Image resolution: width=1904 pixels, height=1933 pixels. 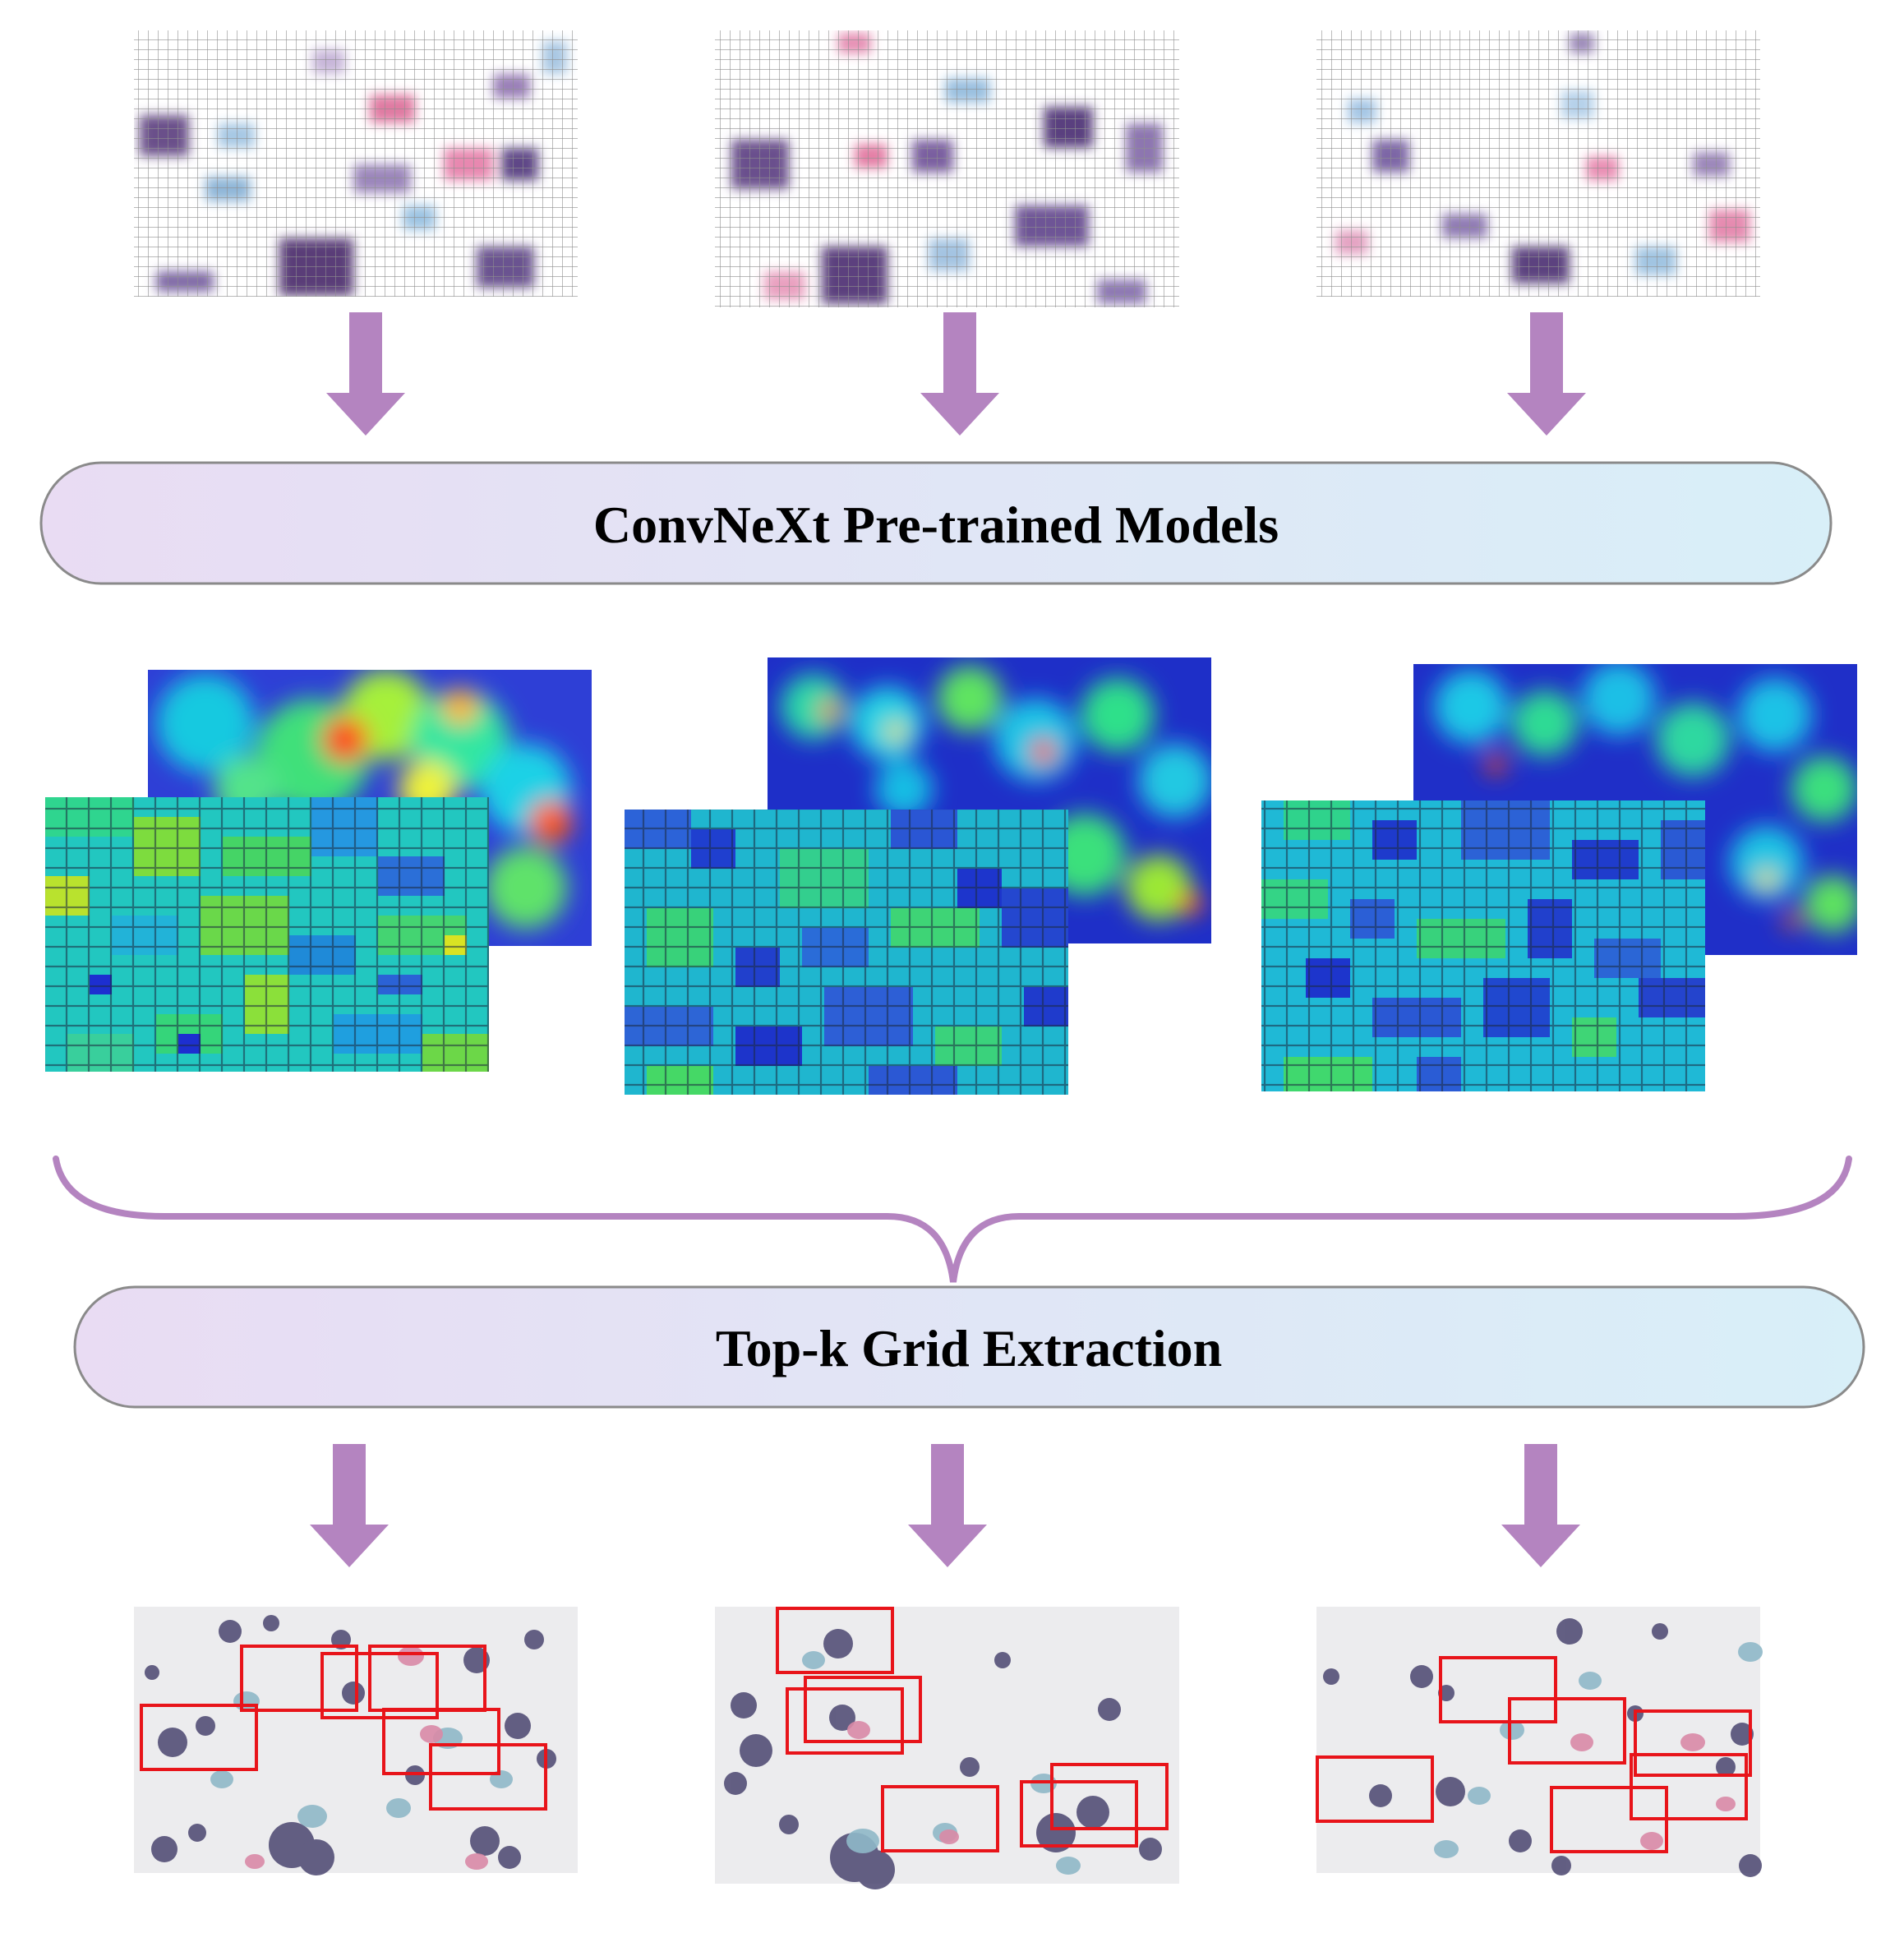 I want to click on topk-stage-label: Top-k Grid Extraction, so click(x=969, y=1348).